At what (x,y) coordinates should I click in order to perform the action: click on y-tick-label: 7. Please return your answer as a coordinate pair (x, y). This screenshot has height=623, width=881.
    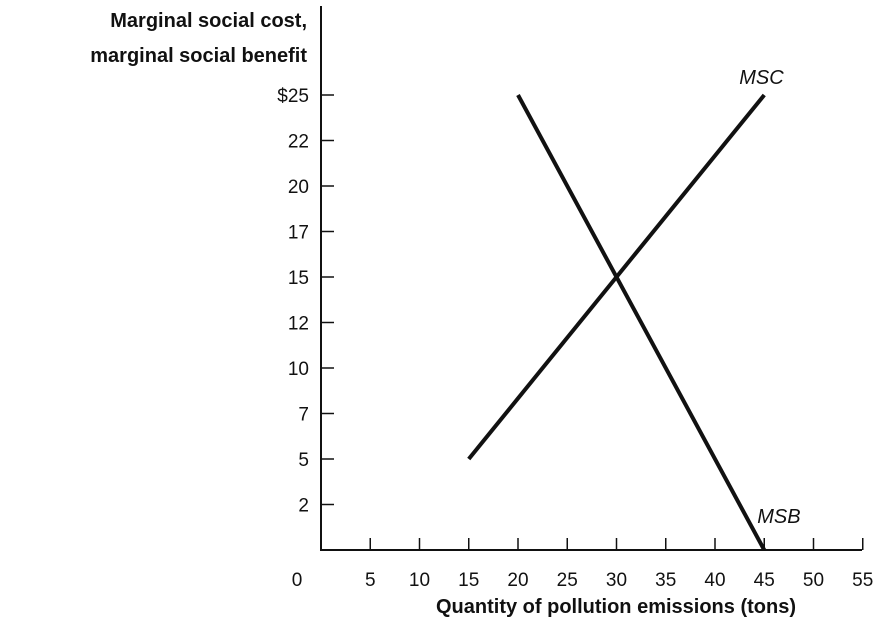
    Looking at the image, I should click on (303, 415).